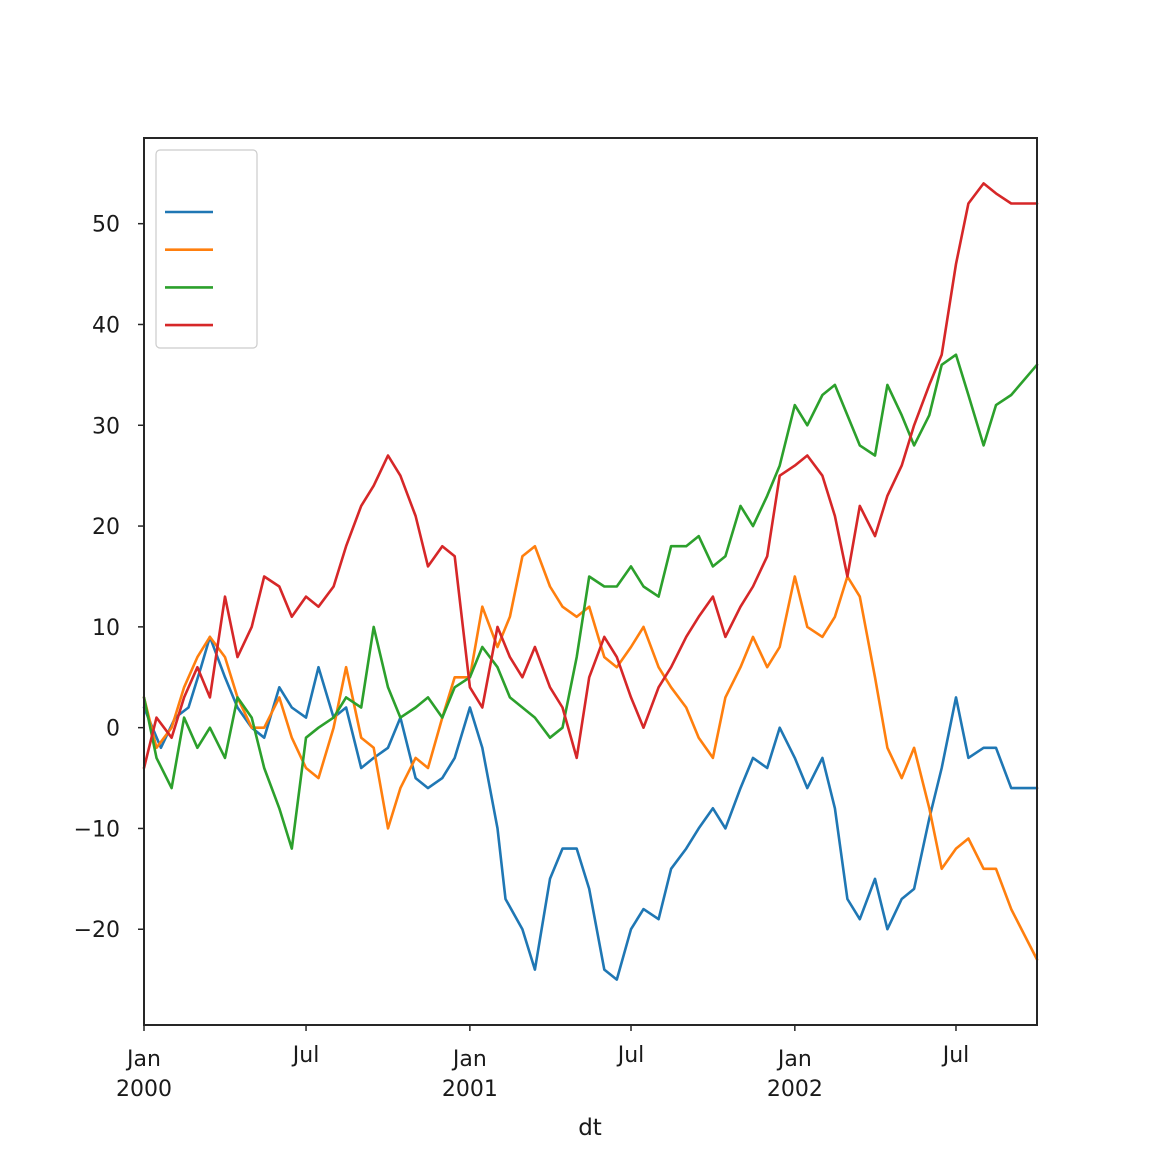  Describe the element at coordinates (106, 628) in the screenshot. I see `y-tick-label: 10` at that location.